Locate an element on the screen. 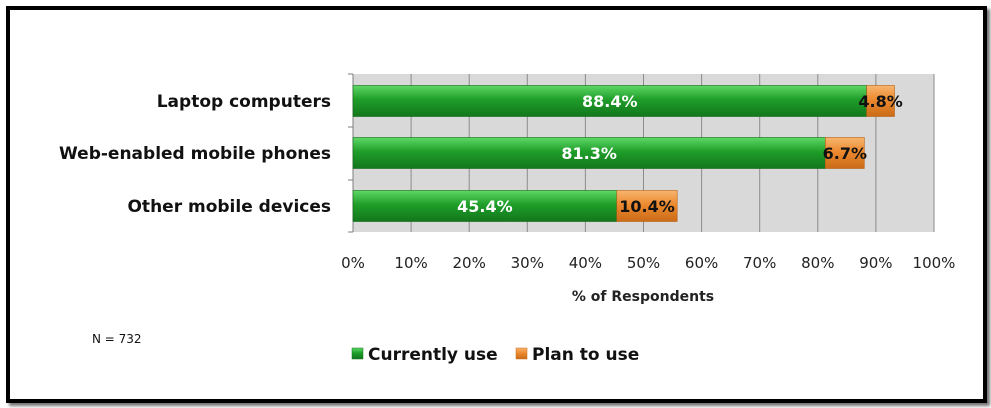 The image size is (991, 408). data-label-currently-use: 45.4% is located at coordinates (485, 206).